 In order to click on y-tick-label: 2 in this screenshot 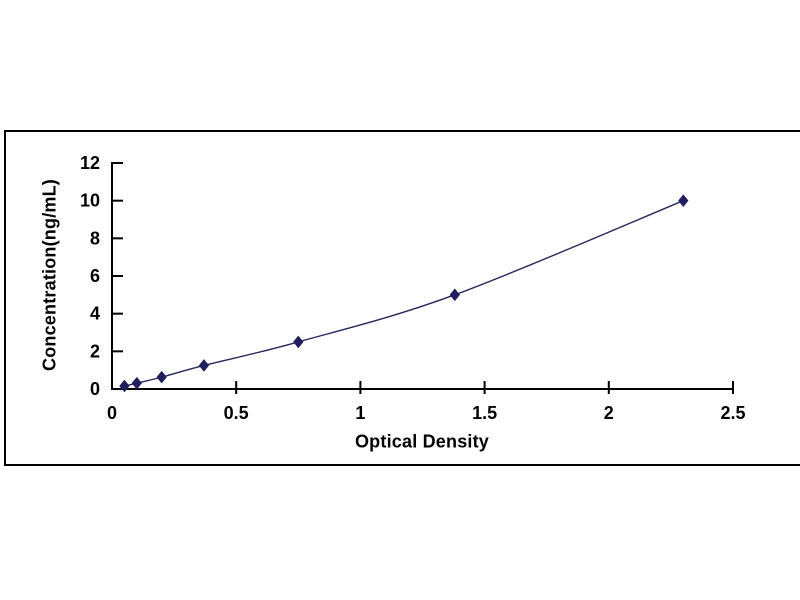, I will do `click(95, 351)`.